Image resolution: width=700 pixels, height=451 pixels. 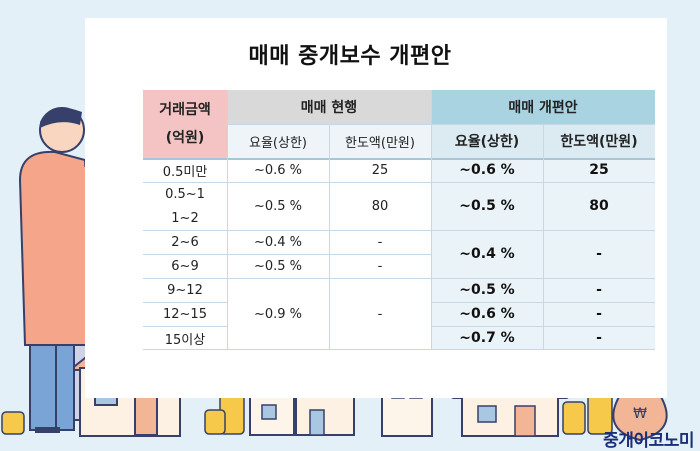 What do you see at coordinates (185, 266) in the screenshot?
I see `row-label: 6~9` at bounding box center [185, 266].